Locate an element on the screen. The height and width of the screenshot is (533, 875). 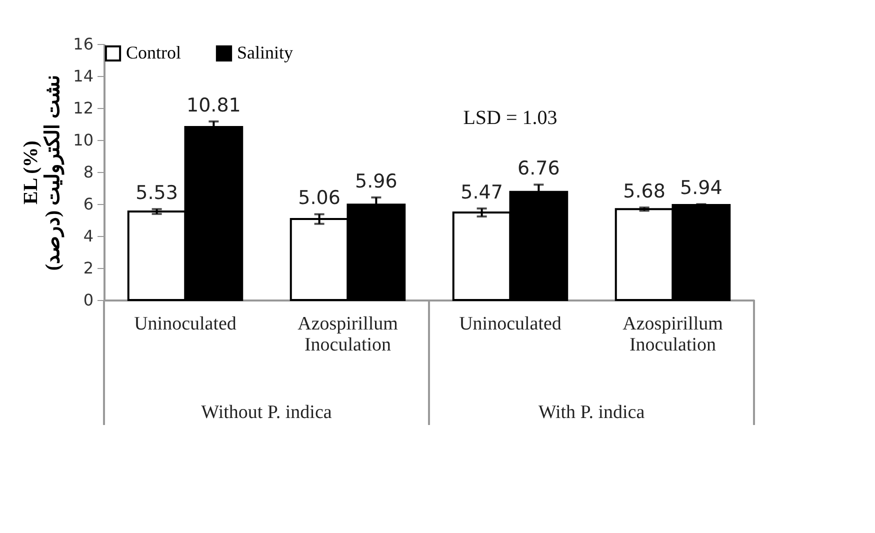
y-tick-label: 12 is located at coordinates (83, 108).